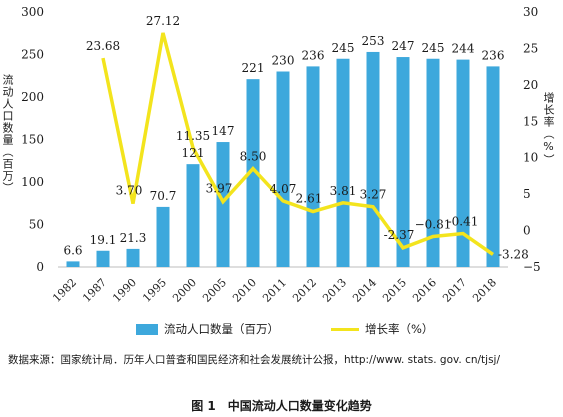 This screenshot has height=417, width=563. What do you see at coordinates (484, 290) in the screenshot?
I see `x-tick-label: 2018` at bounding box center [484, 290].